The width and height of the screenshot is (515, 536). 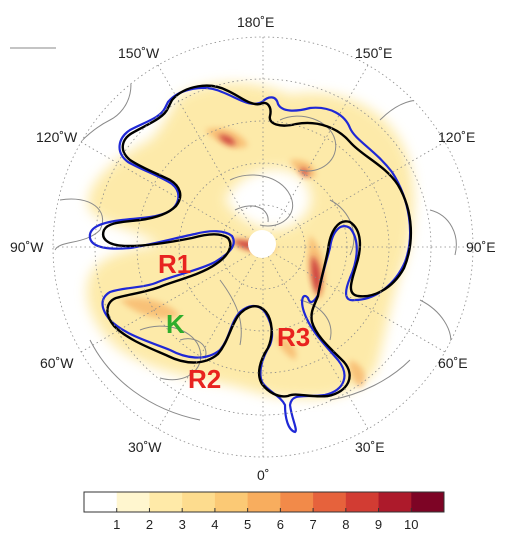 I want to click on longitude-label: 120˚W, so click(x=57, y=137).